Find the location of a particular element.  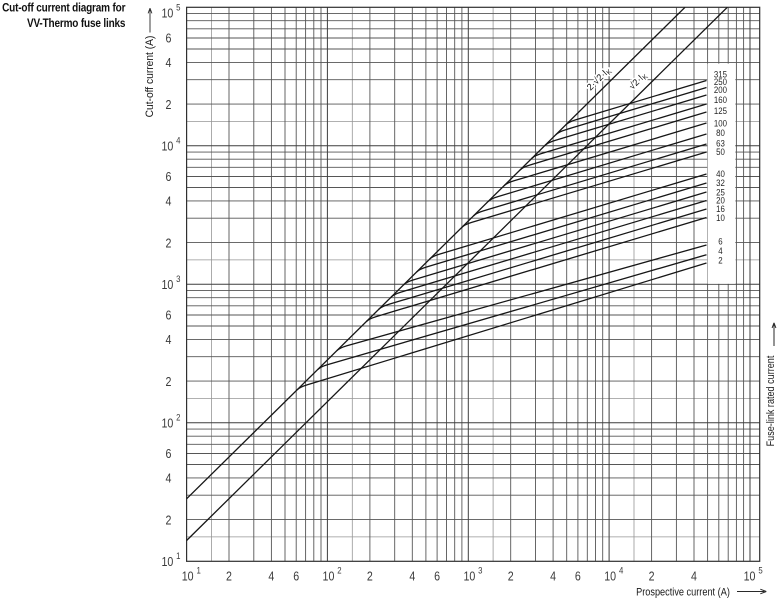

svg-text: 200 is located at coordinates (720, 89).